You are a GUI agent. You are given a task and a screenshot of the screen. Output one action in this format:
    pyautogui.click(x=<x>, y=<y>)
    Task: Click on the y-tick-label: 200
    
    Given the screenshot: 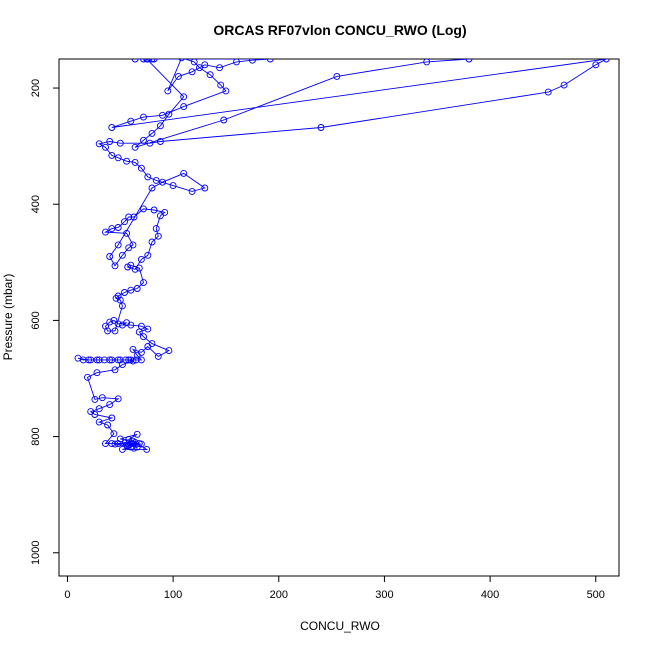 What is the action you would take?
    pyautogui.click(x=36, y=88)
    